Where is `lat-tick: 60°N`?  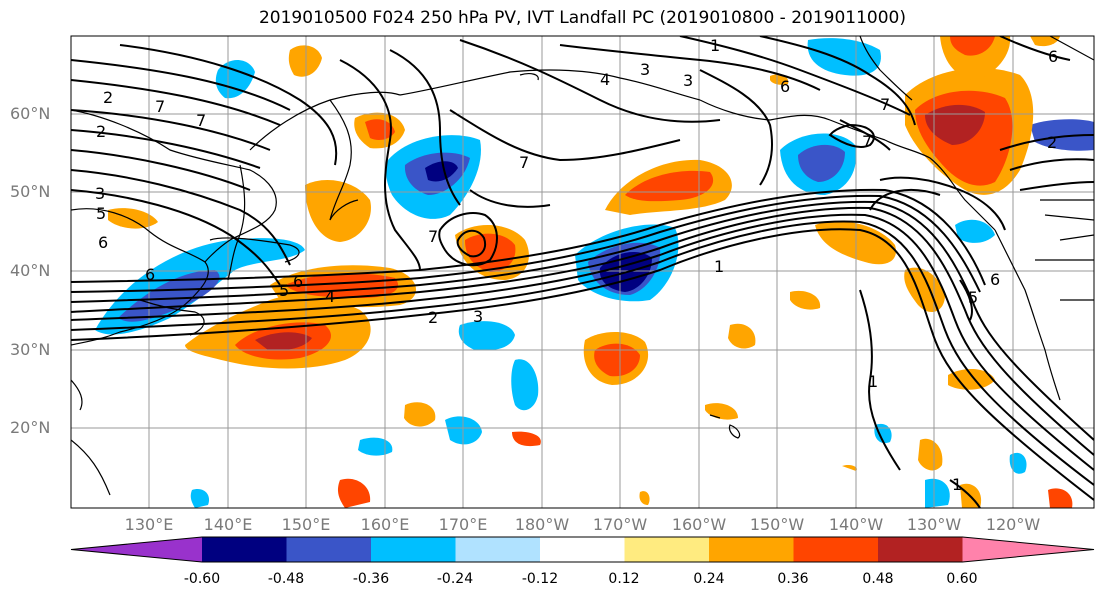 lat-tick: 60°N is located at coordinates (30, 113).